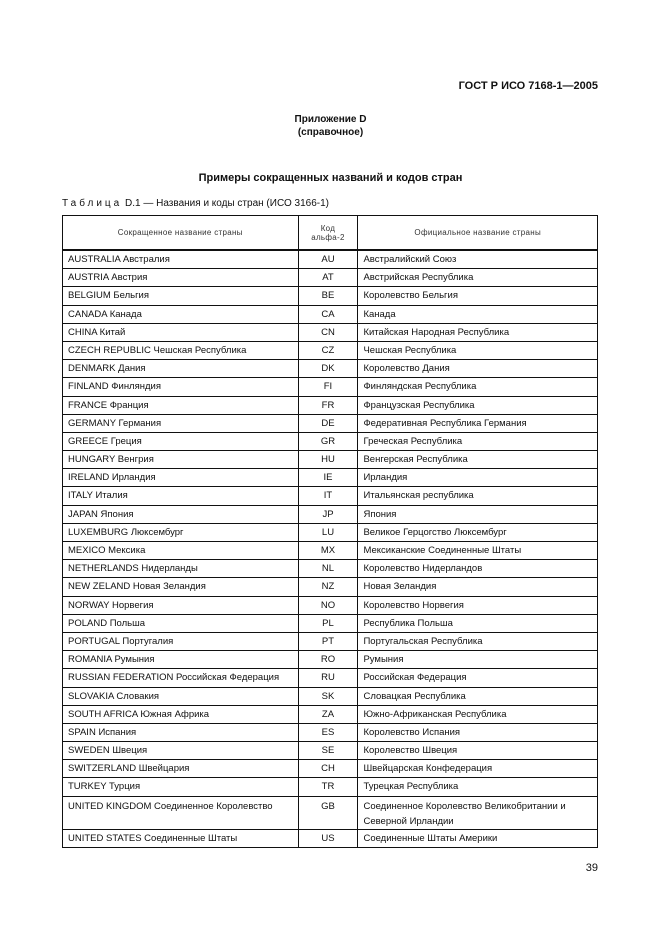  I want to click on cell-code: DE, so click(328, 423).